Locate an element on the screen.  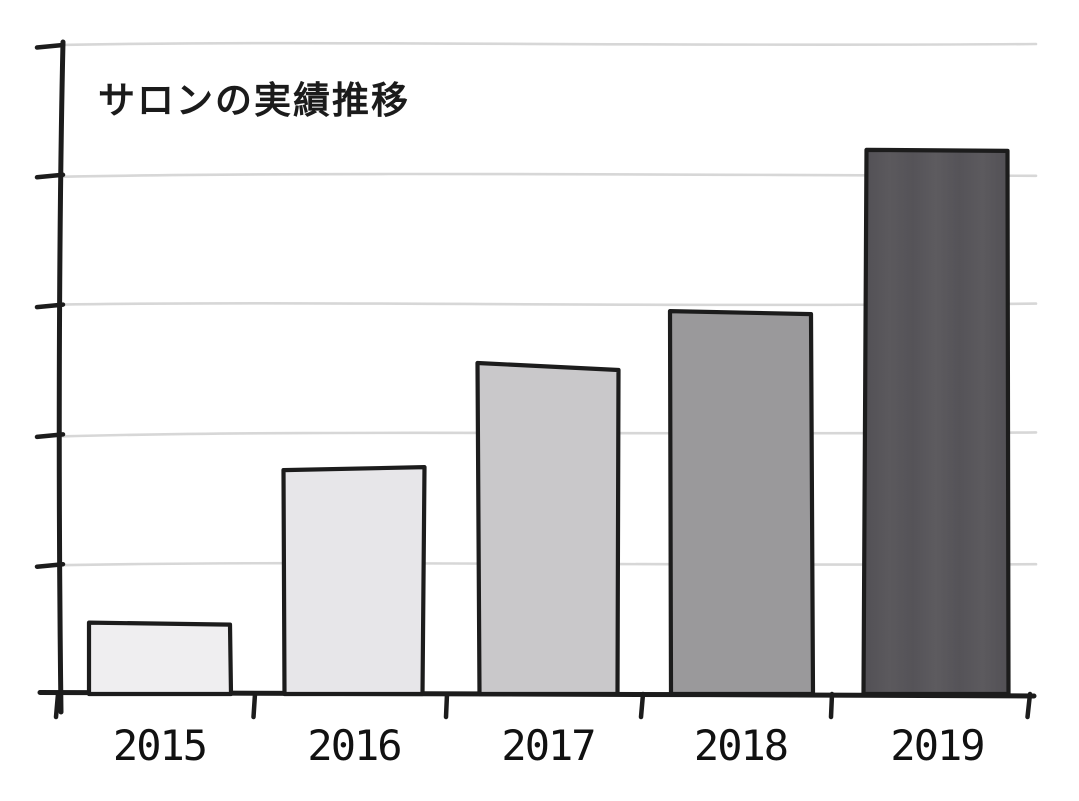
y-axis is located at coordinates (61, 377).